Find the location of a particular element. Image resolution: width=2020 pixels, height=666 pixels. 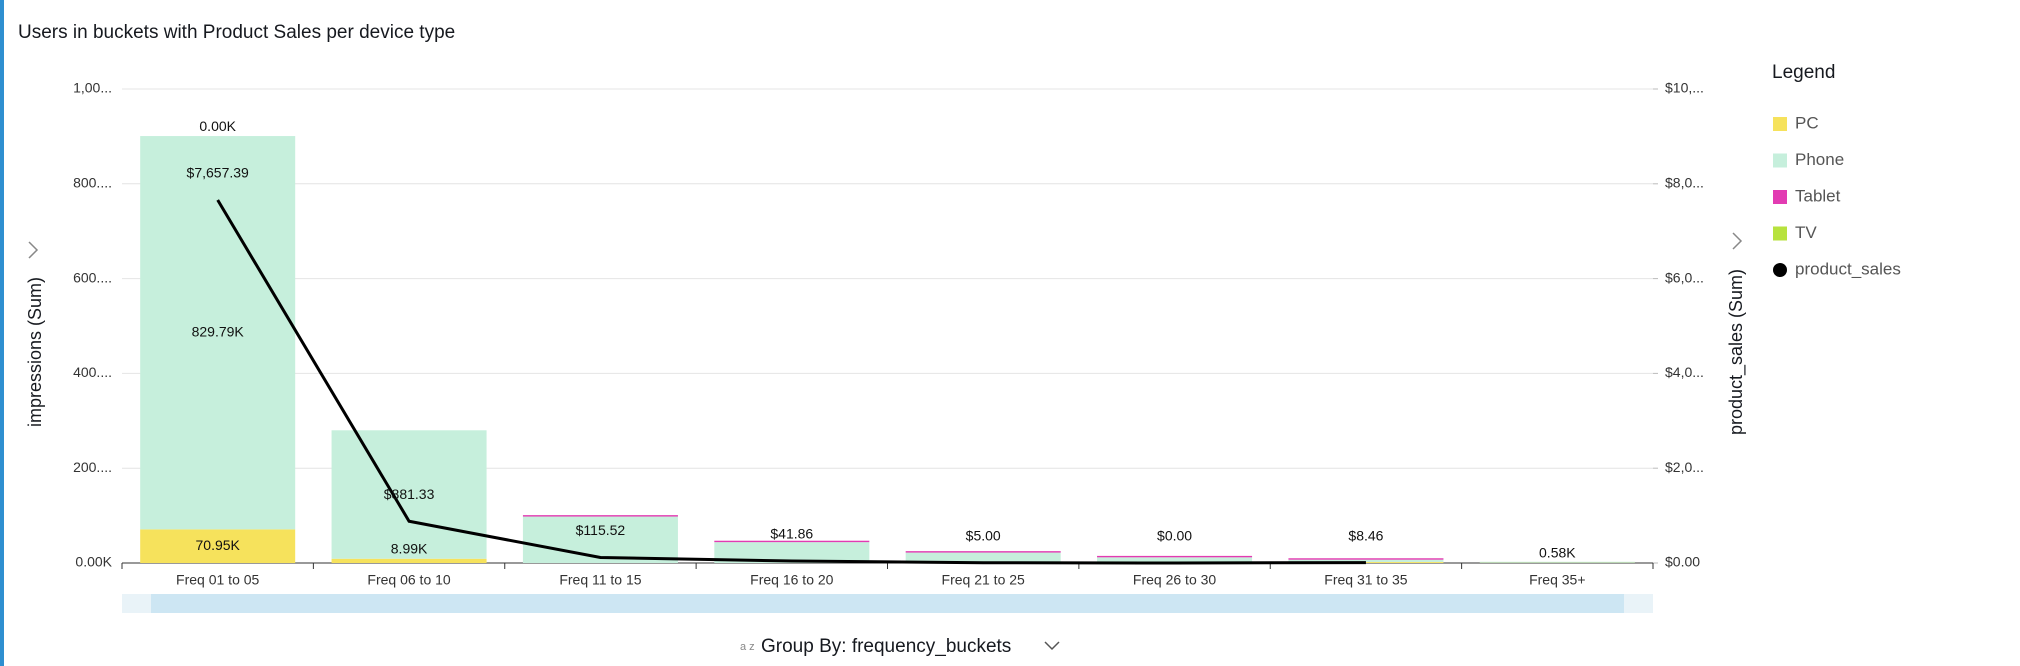

x-tick-label: Freq 35+ is located at coordinates (1557, 580).